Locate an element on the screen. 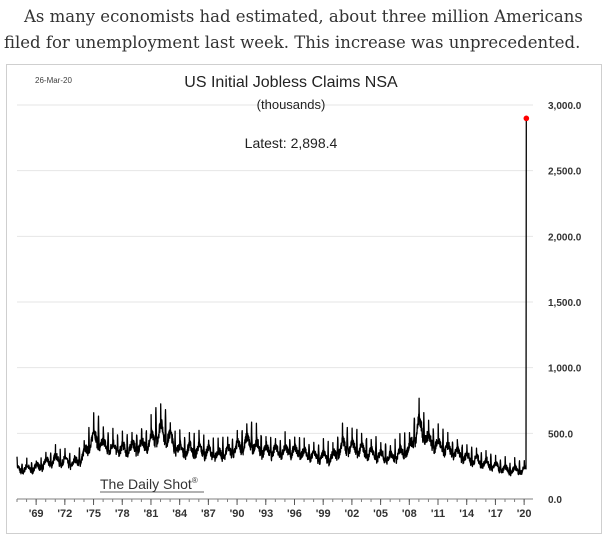 The height and width of the screenshot is (541, 610). y-tick-label: 2,500.0 is located at coordinates (565, 172).